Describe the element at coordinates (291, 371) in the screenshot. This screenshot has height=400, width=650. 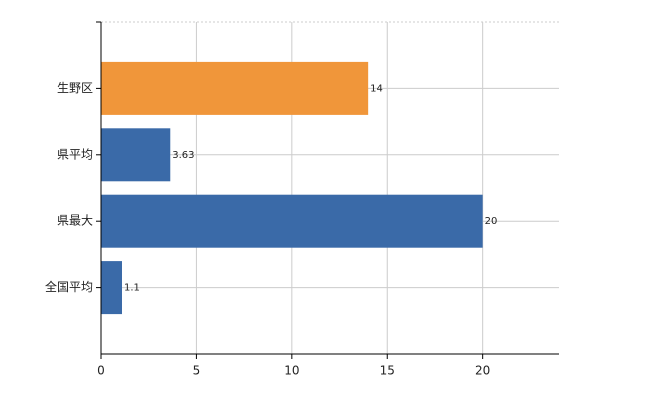
I see `x-tick-label: 10` at that location.